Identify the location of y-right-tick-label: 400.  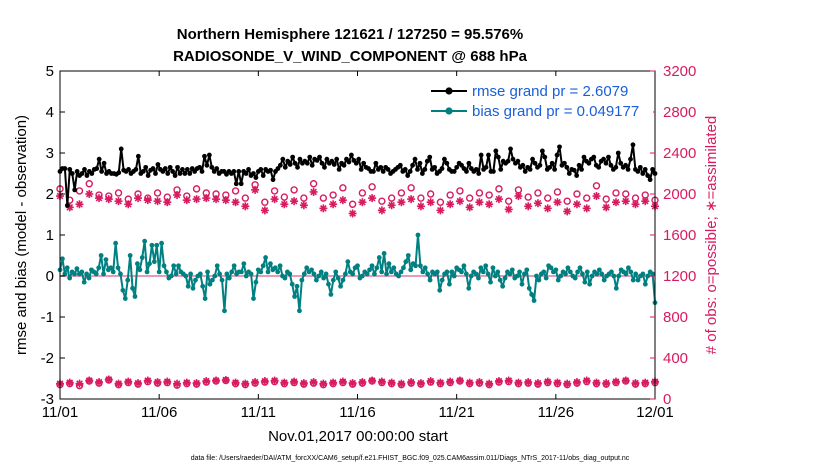
(675, 358).